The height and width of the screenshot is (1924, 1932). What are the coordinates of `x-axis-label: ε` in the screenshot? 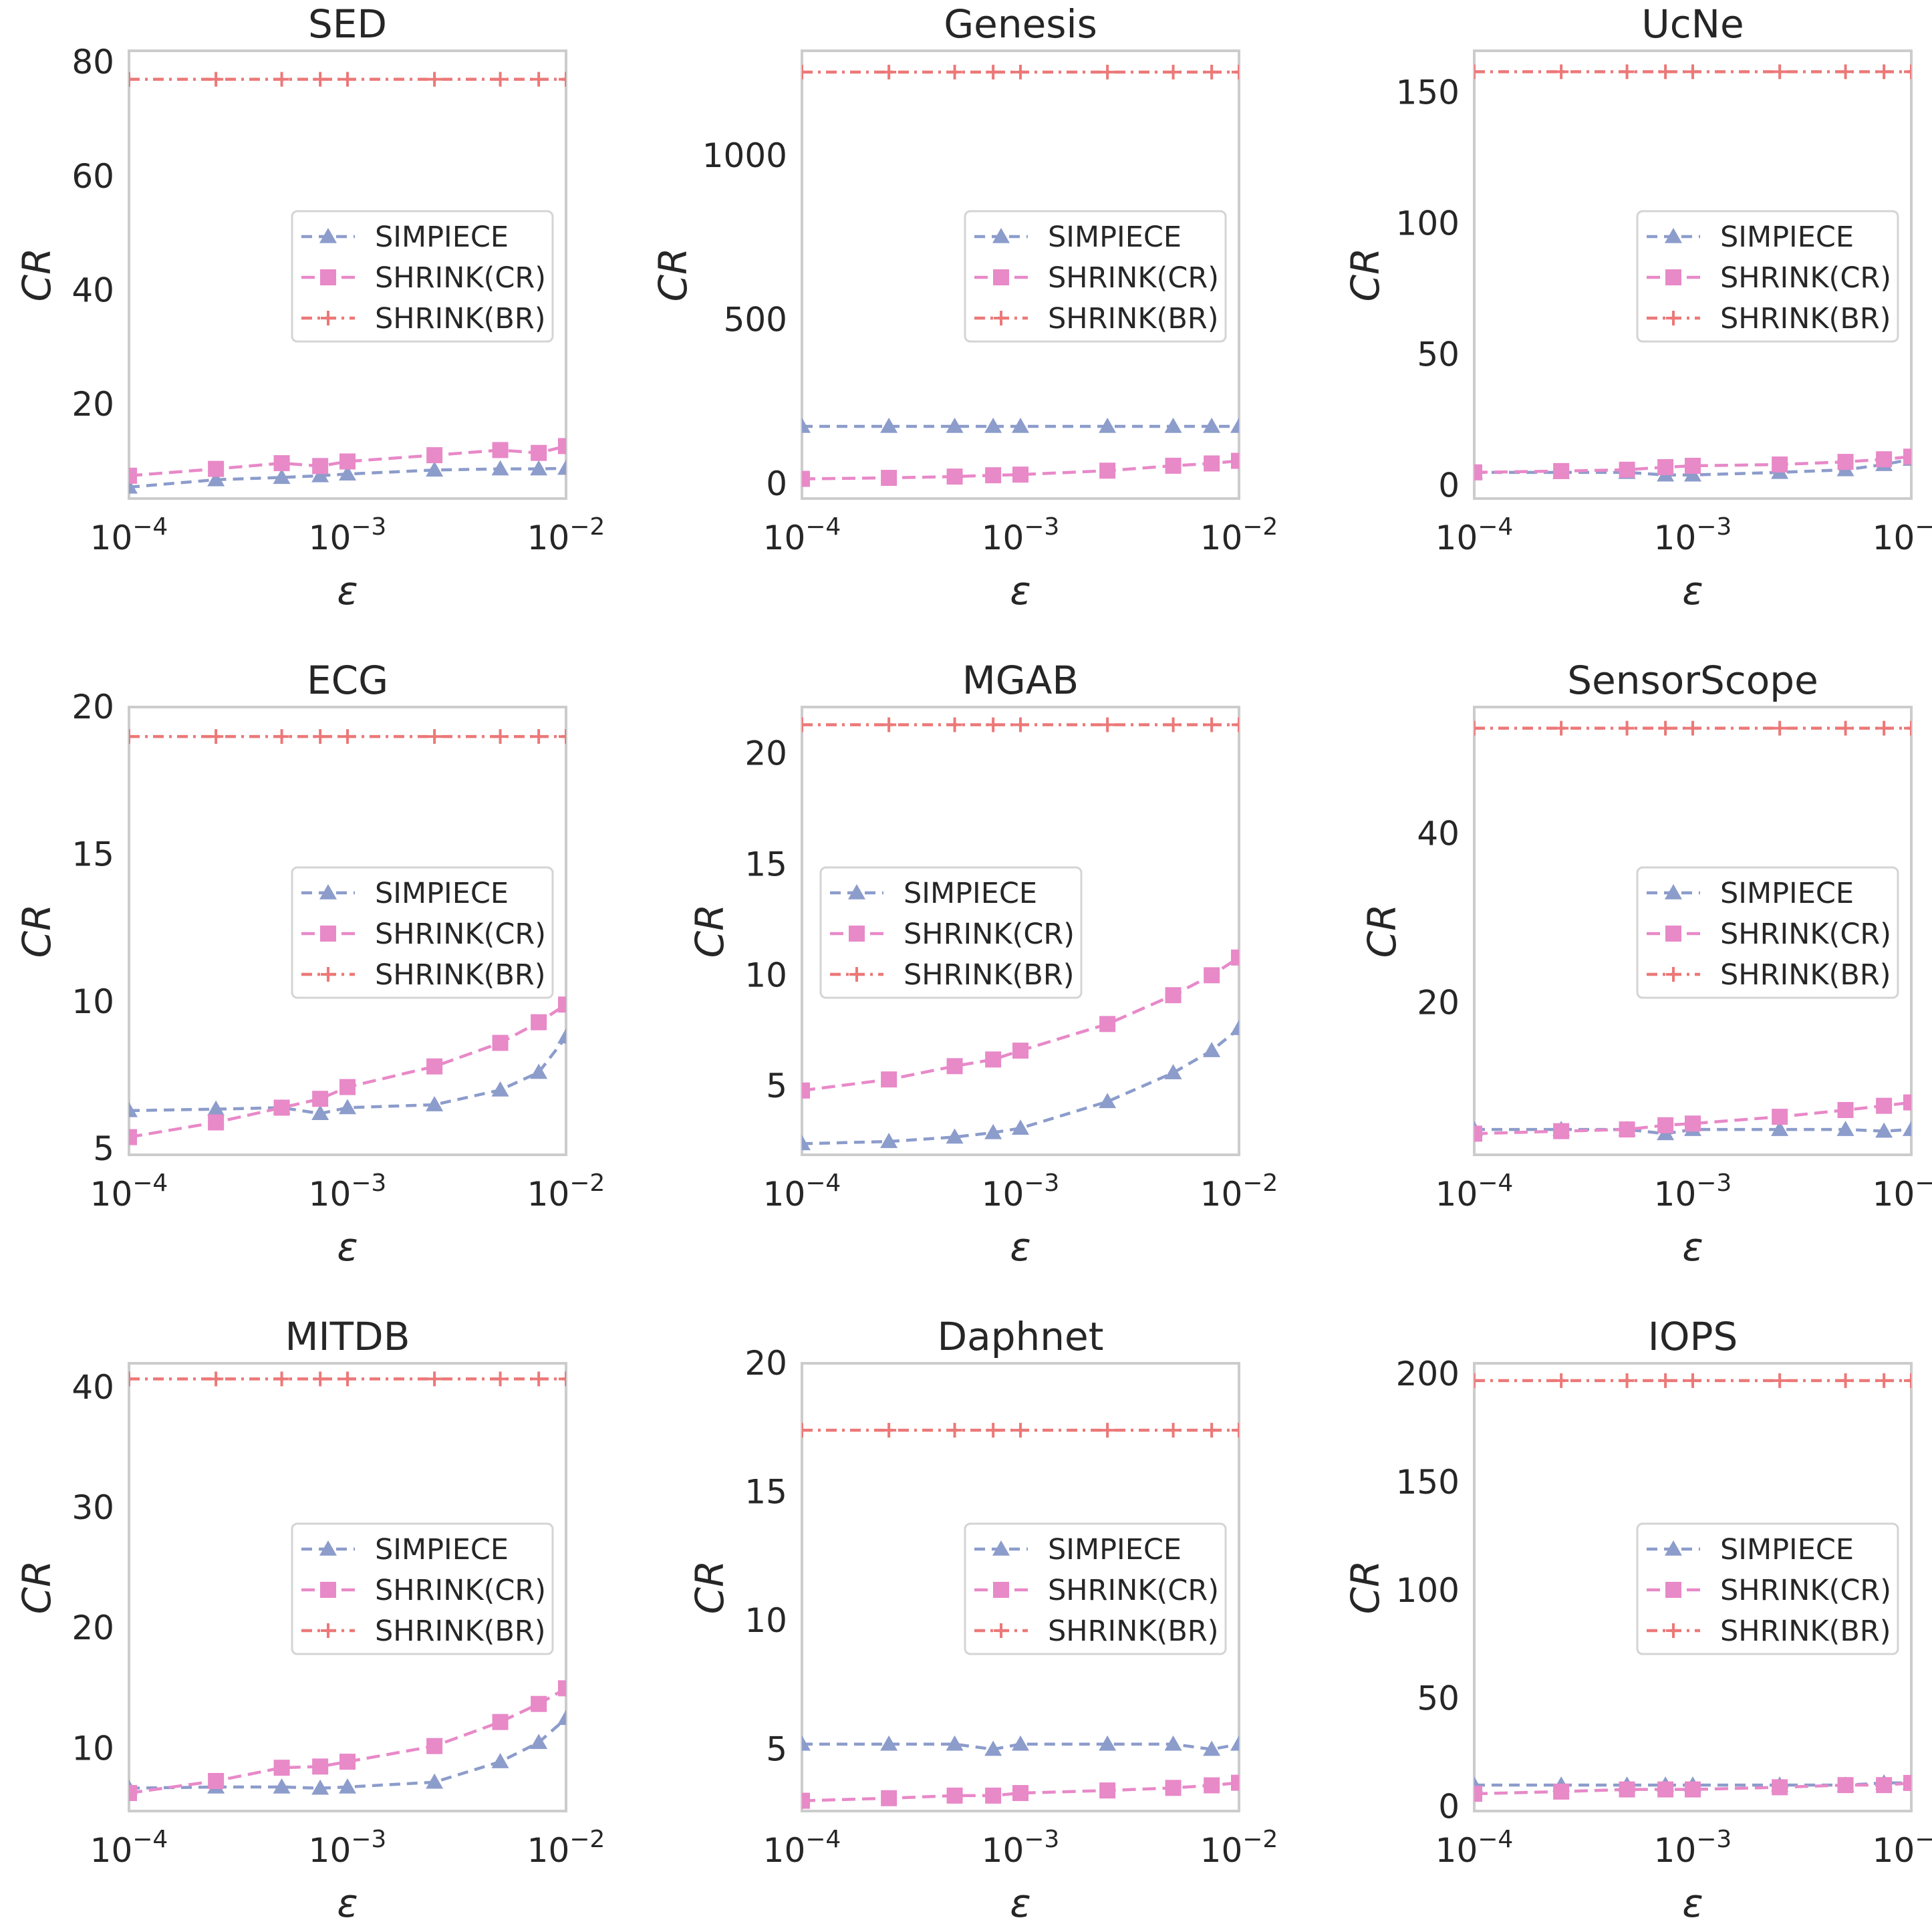 It's located at (347, 1903).